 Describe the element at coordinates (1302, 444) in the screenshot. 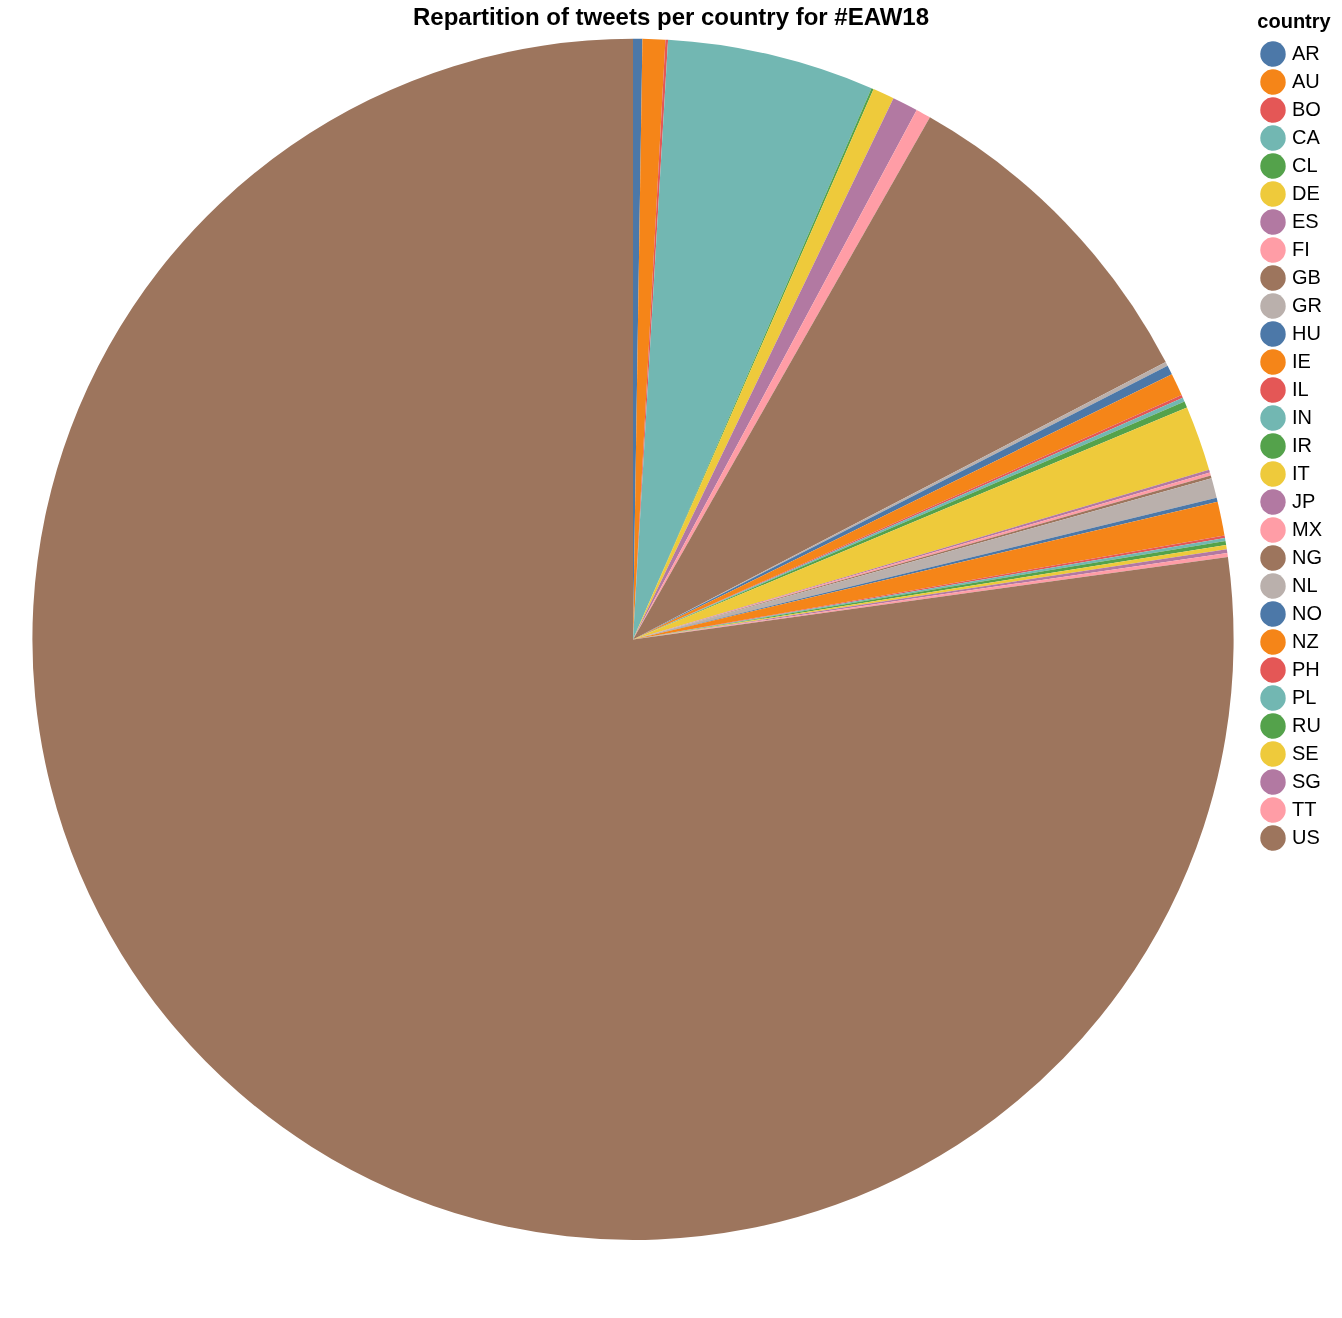

I see `legend-label: IR` at that location.